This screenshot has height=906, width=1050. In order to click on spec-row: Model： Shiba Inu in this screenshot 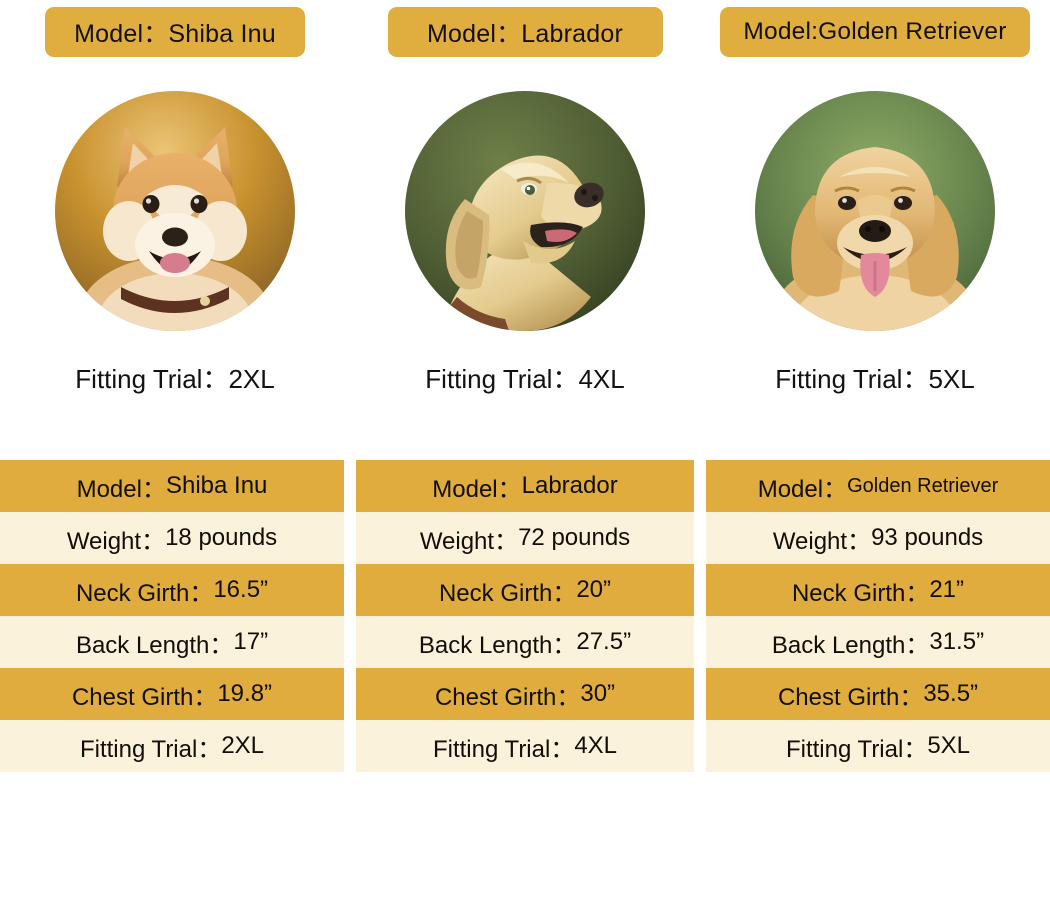, I will do `click(172, 486)`.